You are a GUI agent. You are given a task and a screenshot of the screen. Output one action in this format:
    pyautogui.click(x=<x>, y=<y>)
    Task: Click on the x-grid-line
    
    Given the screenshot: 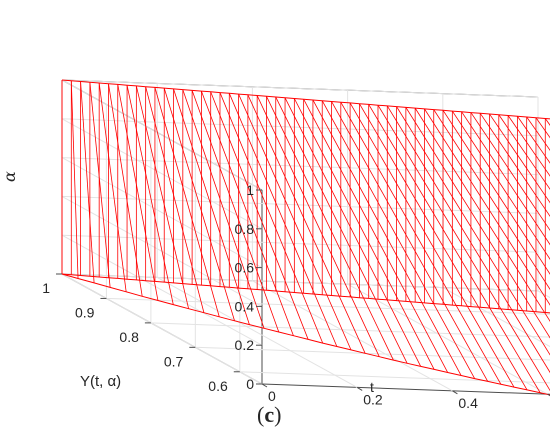 What is the action you would take?
    pyautogui.click(x=496, y=220)
    